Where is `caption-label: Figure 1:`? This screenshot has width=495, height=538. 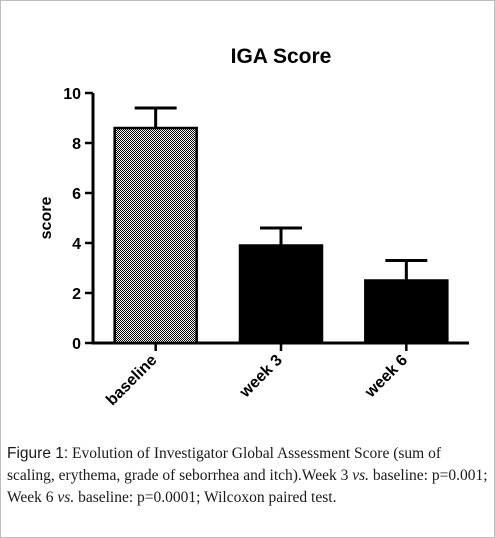
caption-label: Figure 1: is located at coordinates (38, 453).